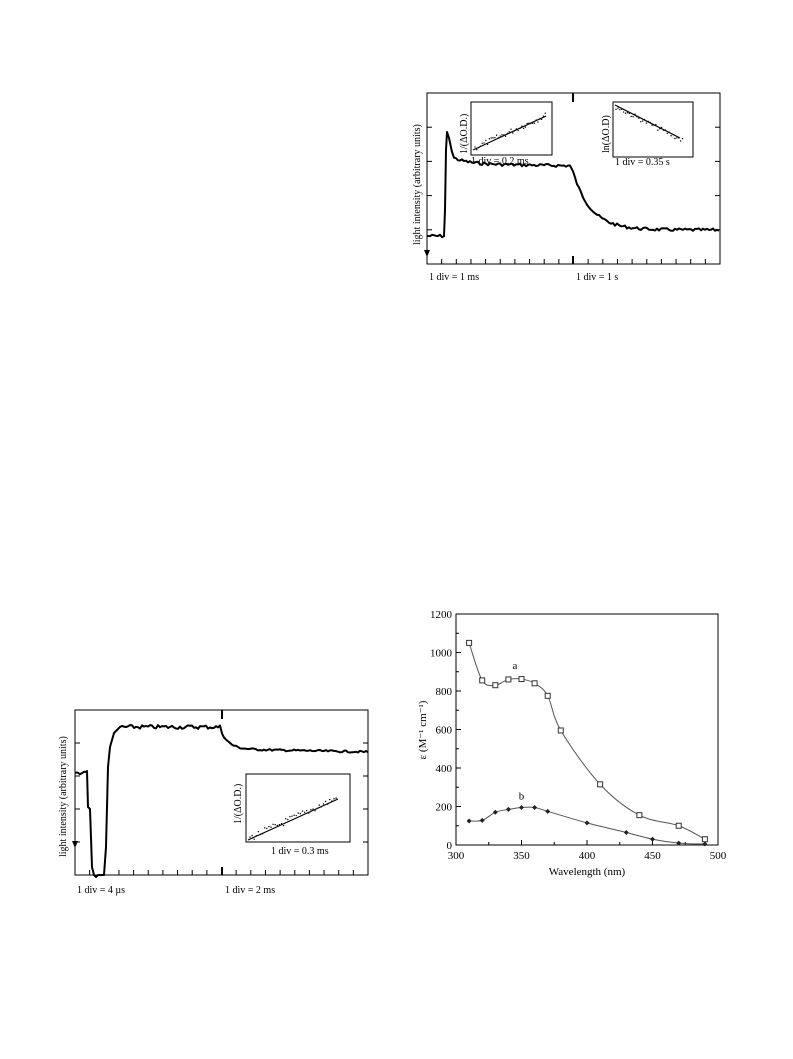 This screenshot has width=793, height=1059. What do you see at coordinates (427, 253) in the screenshot?
I see `top-baseline-arrow` at bounding box center [427, 253].